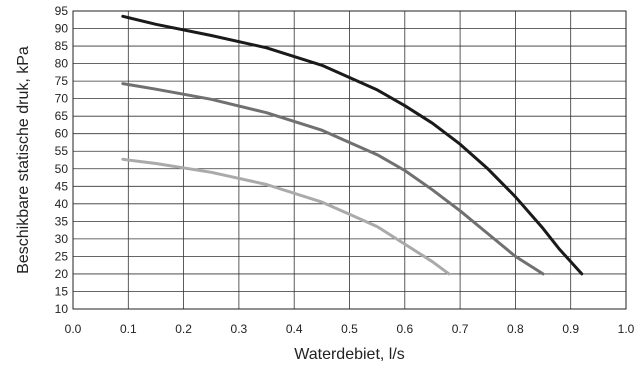 The image size is (640, 369). I want to click on x-tick-label: 0.5, so click(349, 329).